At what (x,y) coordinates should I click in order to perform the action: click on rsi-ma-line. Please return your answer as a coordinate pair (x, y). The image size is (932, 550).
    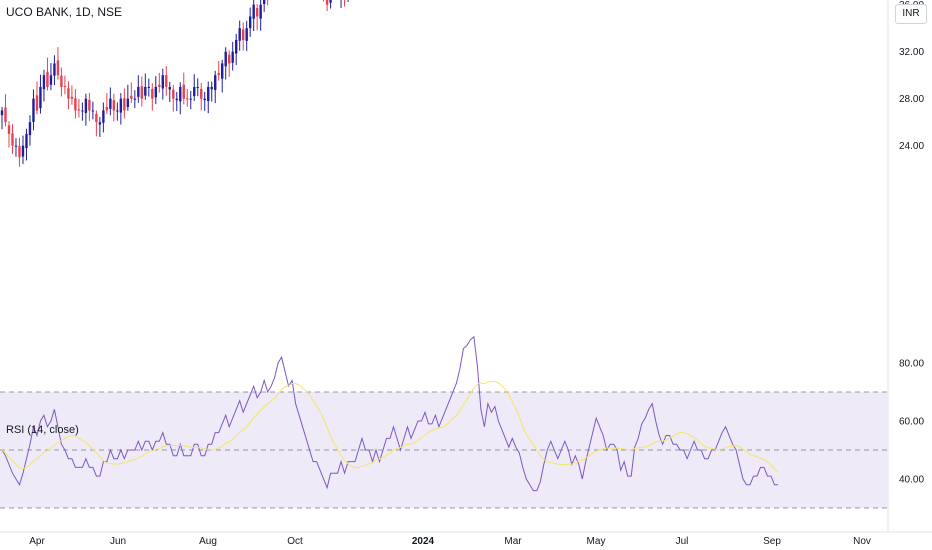
    Looking at the image, I should click on (390, 426).